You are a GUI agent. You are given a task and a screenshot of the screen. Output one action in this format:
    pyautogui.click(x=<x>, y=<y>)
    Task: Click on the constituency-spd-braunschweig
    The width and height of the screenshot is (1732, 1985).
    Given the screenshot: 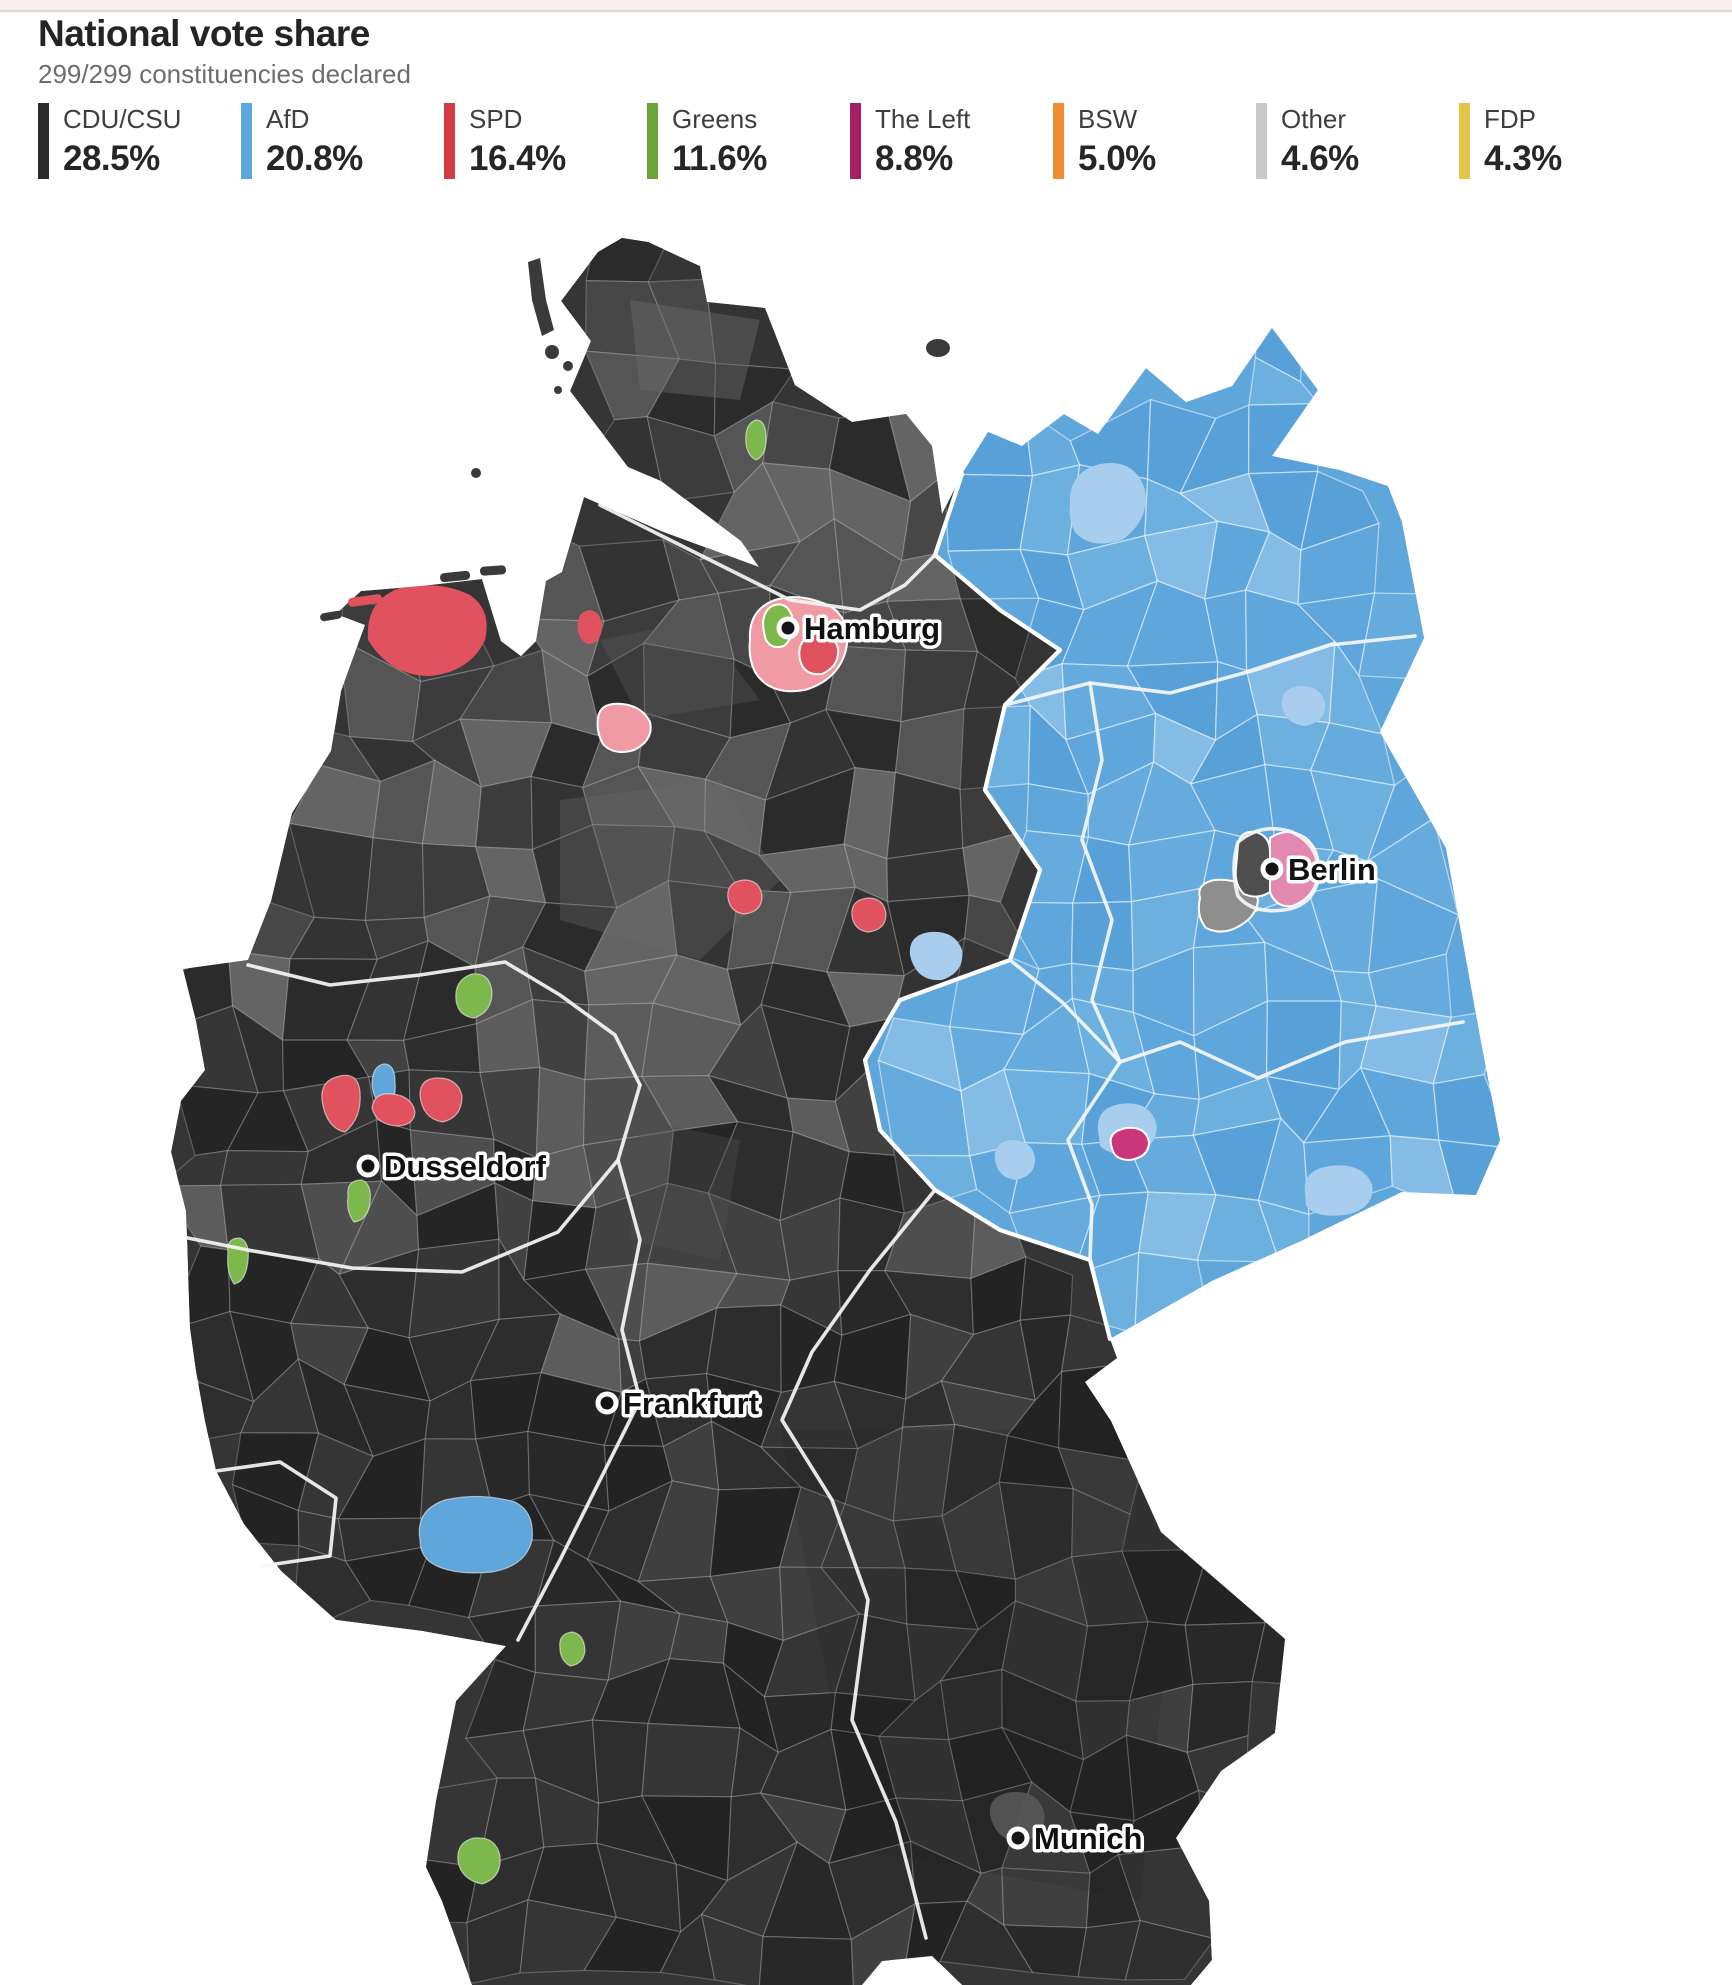 What is the action you would take?
    pyautogui.click(x=869, y=915)
    